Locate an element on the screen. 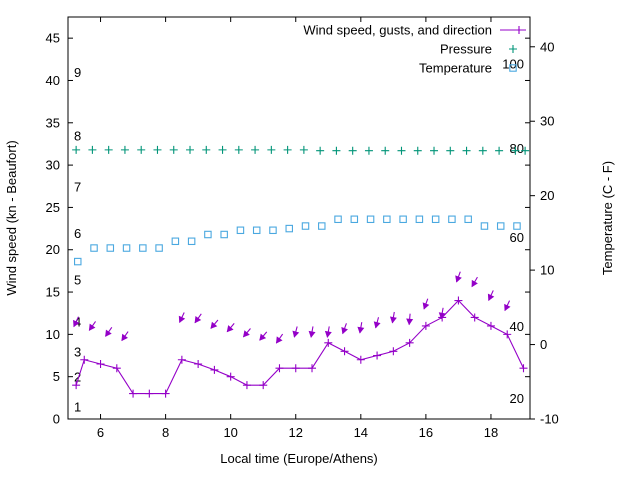 Image resolution: width=640 pixels, height=480 pixels. y-axis-tick-label: 5 is located at coordinates (56, 376).